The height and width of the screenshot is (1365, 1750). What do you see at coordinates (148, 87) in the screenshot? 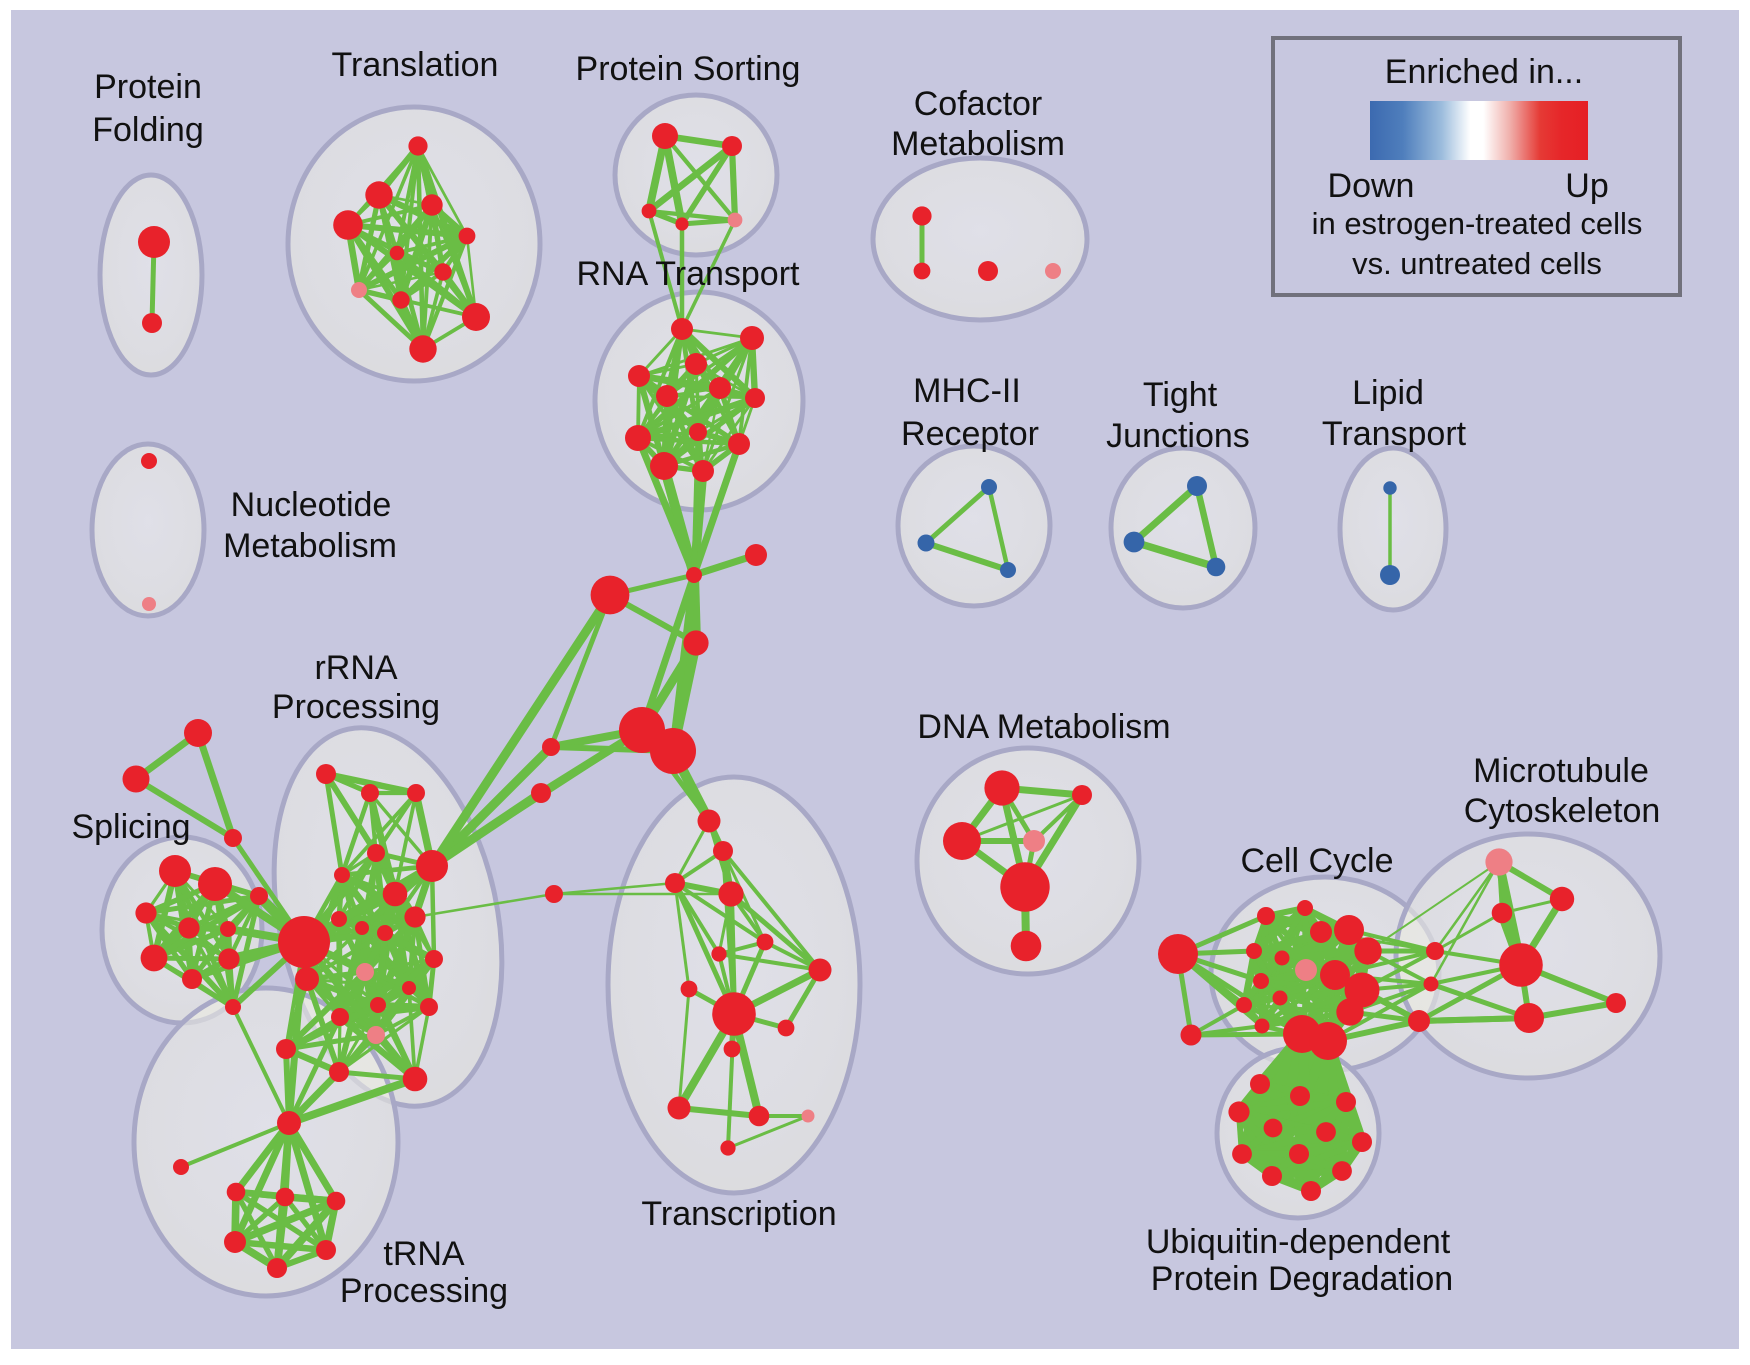
I see `svg-text: Protein` at bounding box center [148, 87].